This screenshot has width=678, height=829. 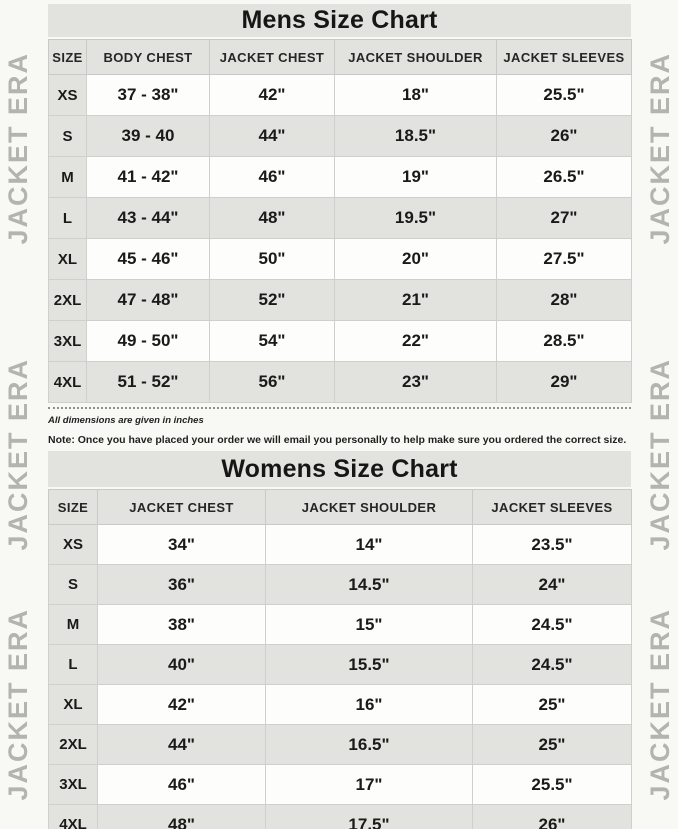 I want to click on measurement-cell: 18.5", so click(x=415, y=136).